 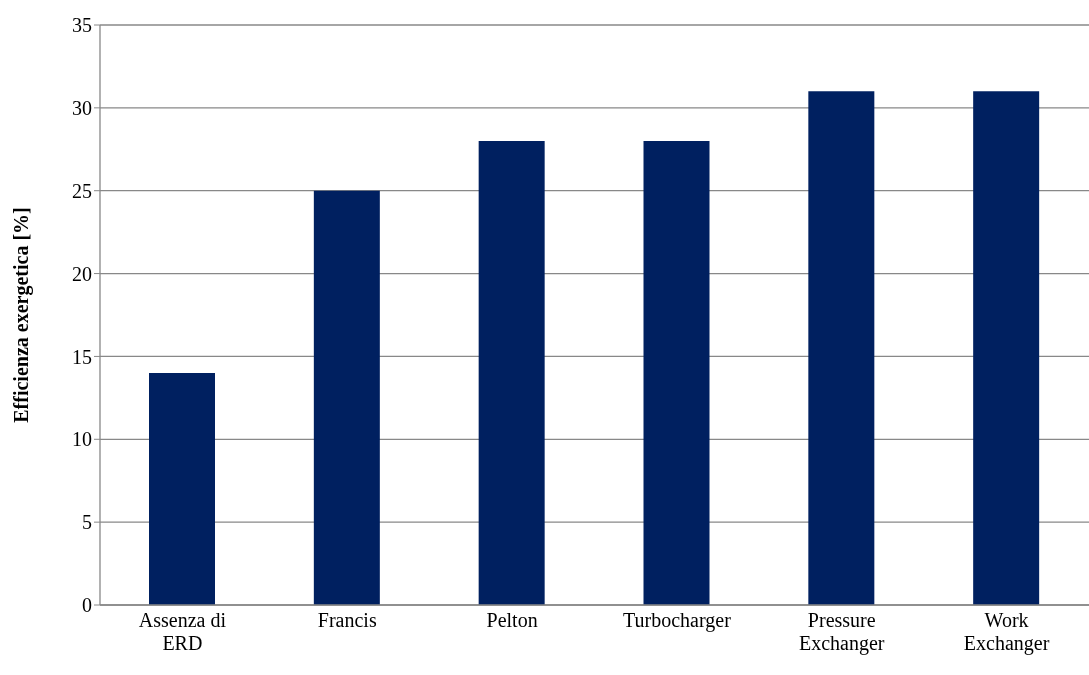 What do you see at coordinates (512, 620) in the screenshot?
I see `x-tick-label: Pelton` at bounding box center [512, 620].